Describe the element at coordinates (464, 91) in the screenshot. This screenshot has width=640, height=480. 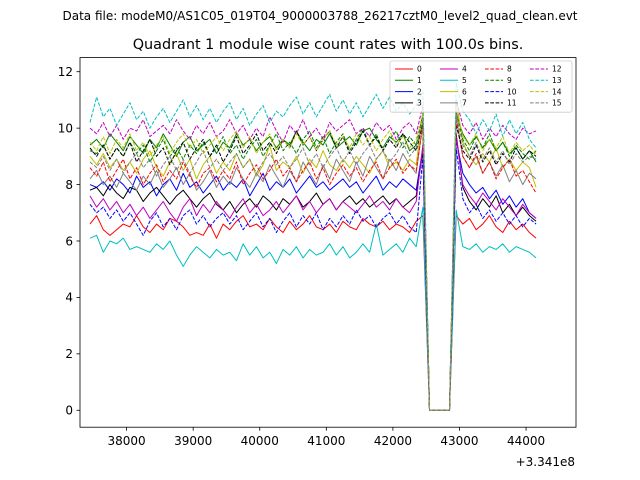
I see `legend-label-6: 6` at that location.